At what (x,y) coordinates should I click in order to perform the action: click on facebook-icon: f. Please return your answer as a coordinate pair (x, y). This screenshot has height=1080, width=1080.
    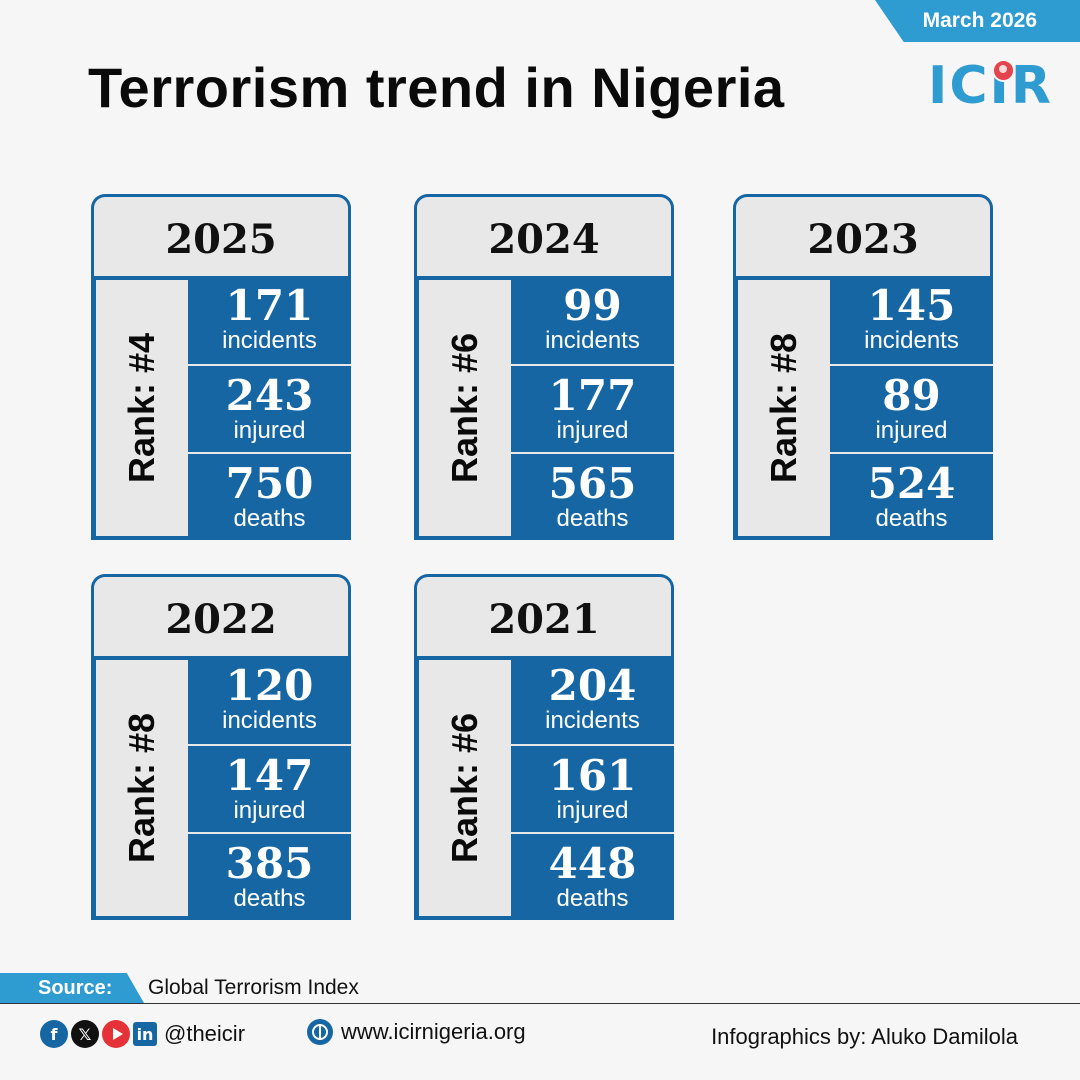
    Looking at the image, I should click on (54, 1034).